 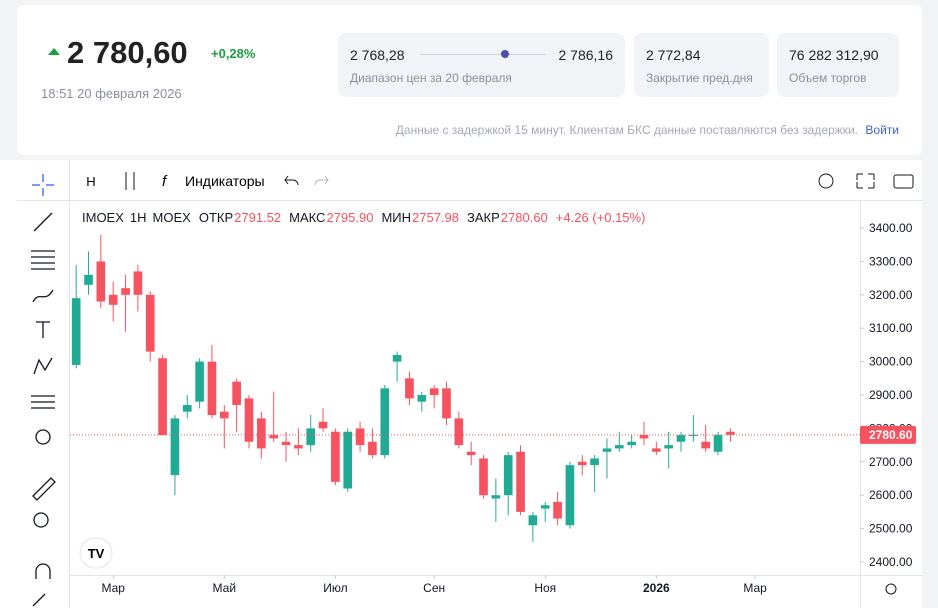 What do you see at coordinates (891, 562) in the screenshot?
I see `y-tick-label: 2400.00` at bounding box center [891, 562].